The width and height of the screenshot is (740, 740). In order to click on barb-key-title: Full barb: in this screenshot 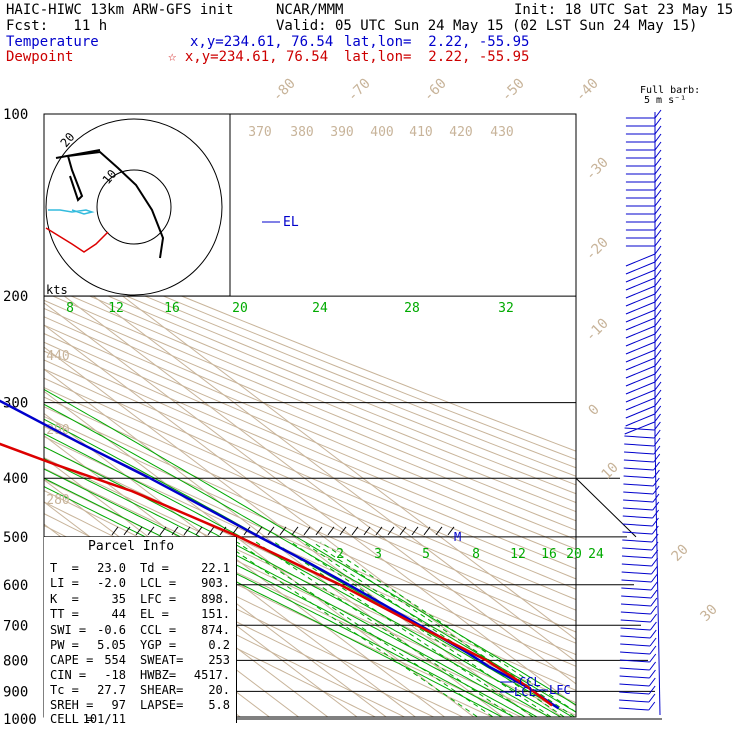, I will do `click(670, 90)`.